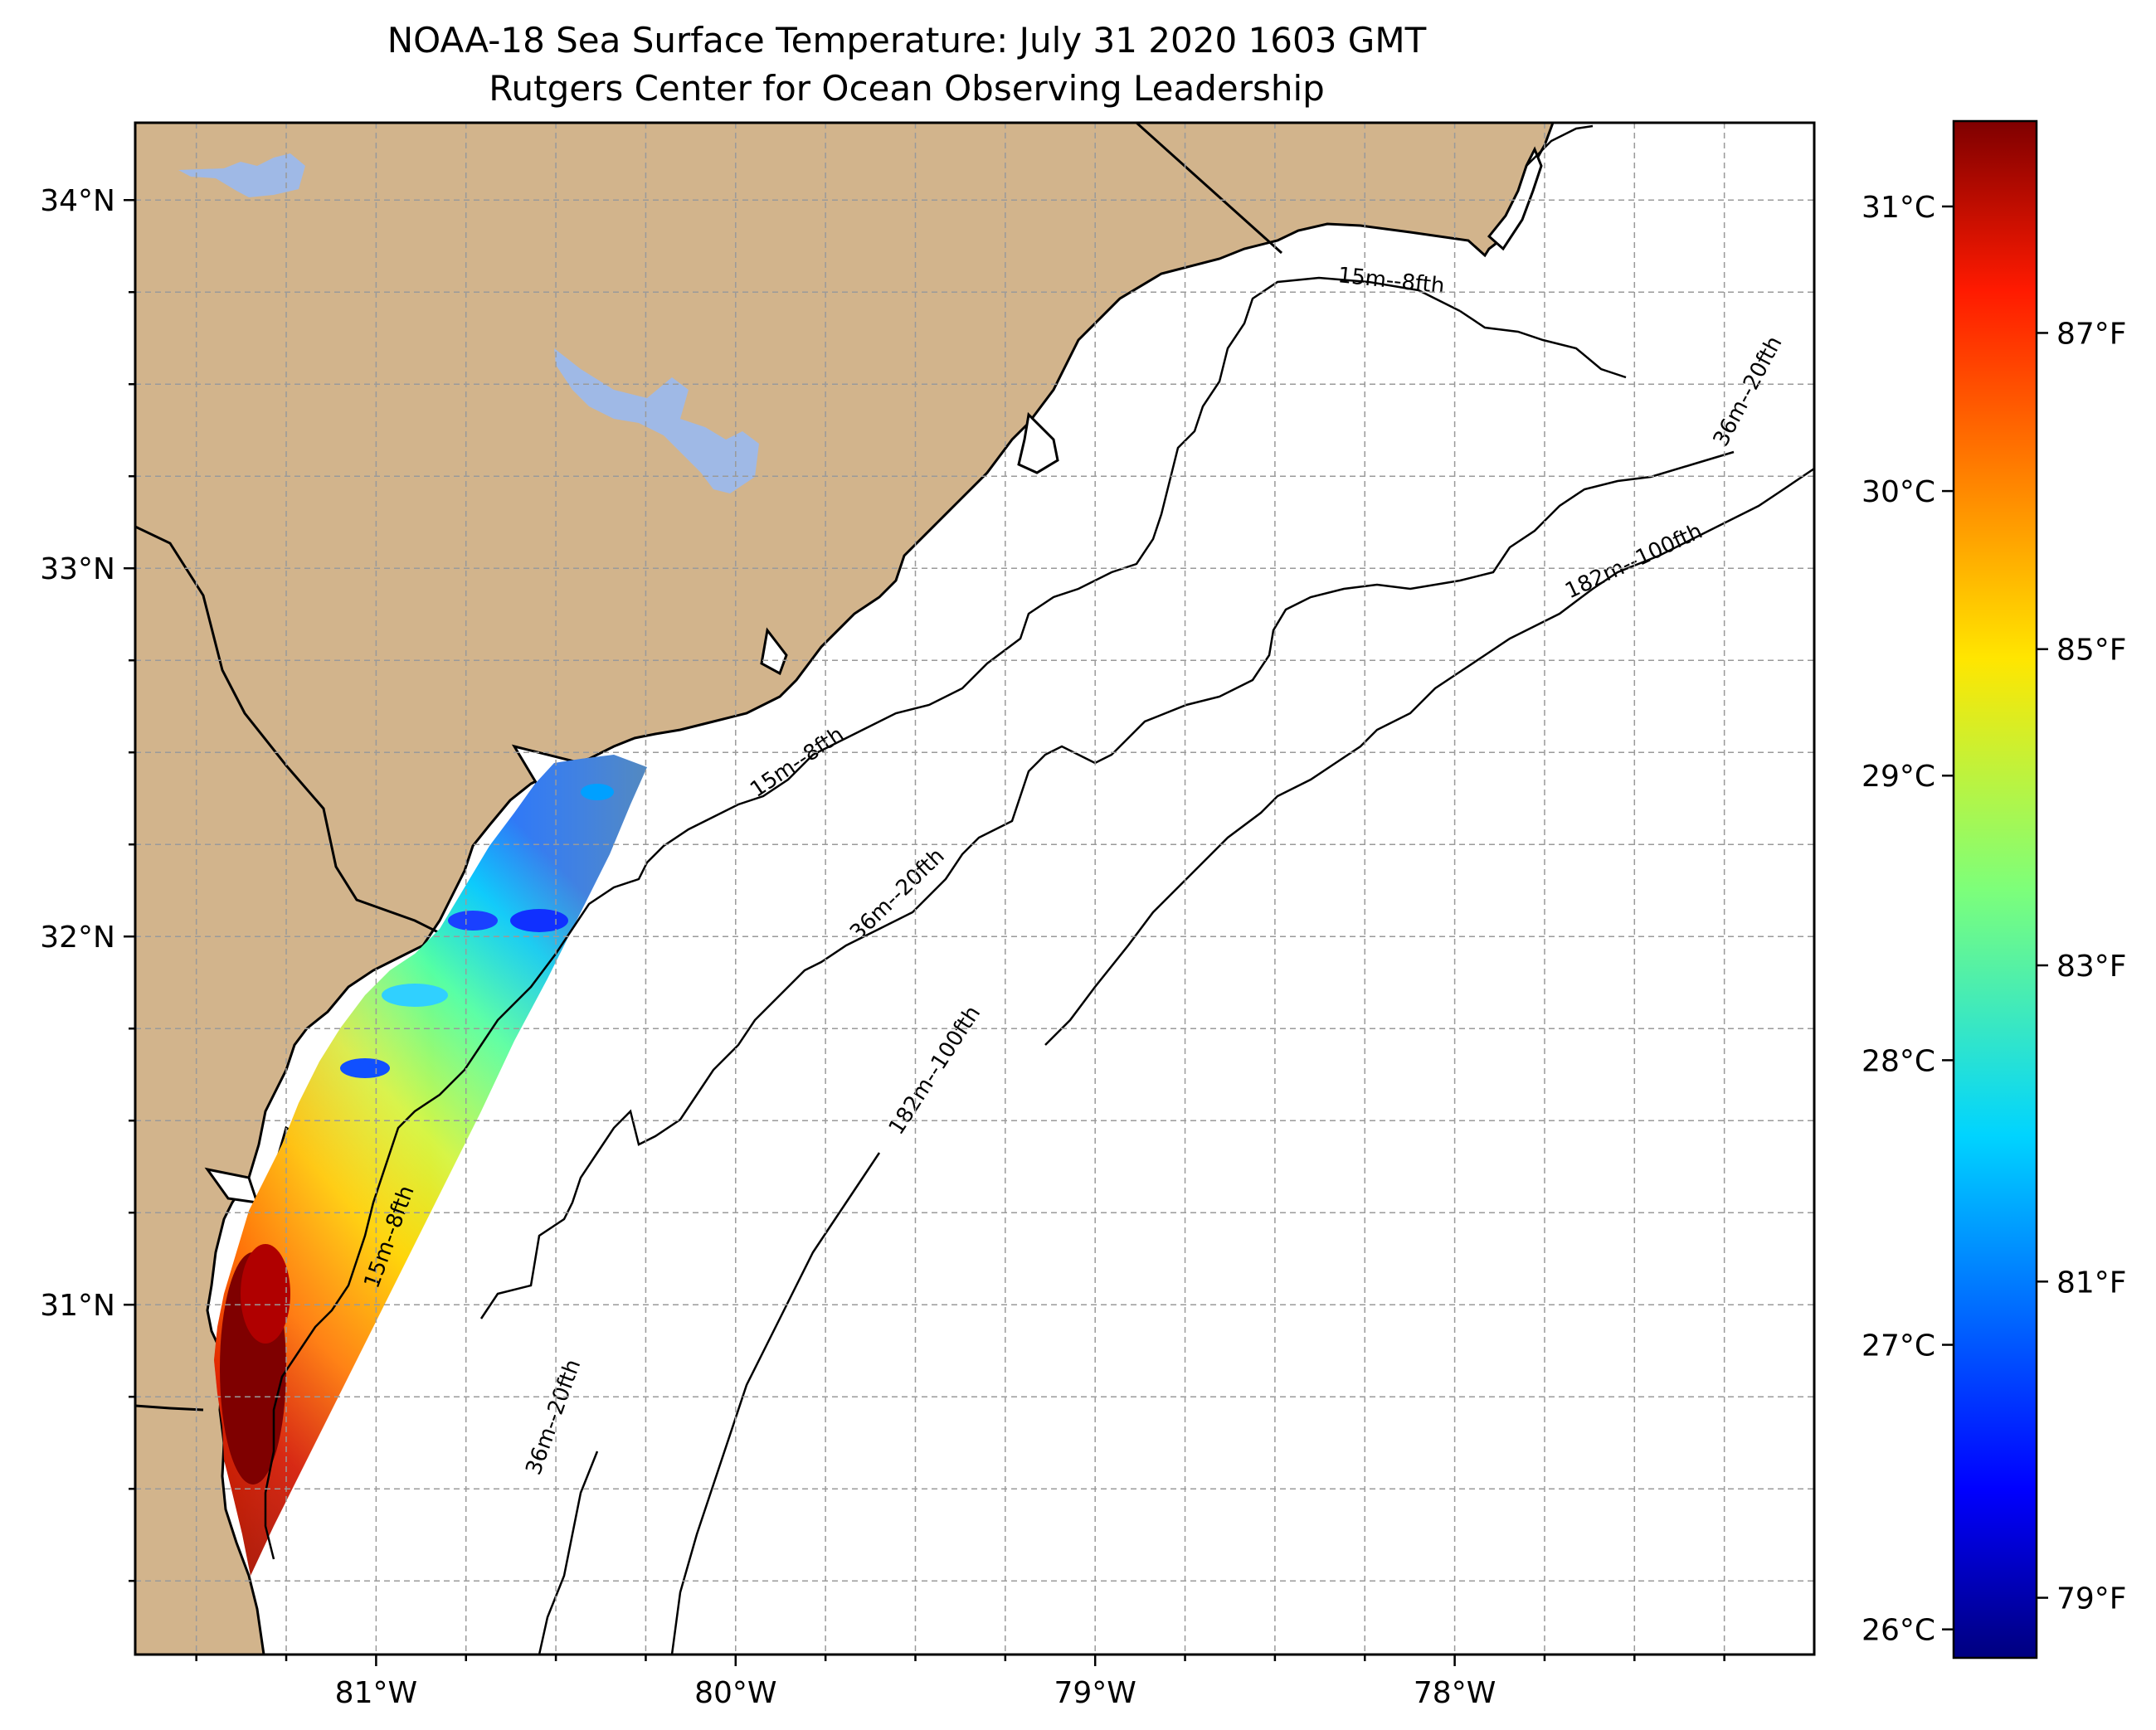  What do you see at coordinates (1898, 1061) in the screenshot?
I see `colorbar-celsius-label: 28°C` at bounding box center [1898, 1061].